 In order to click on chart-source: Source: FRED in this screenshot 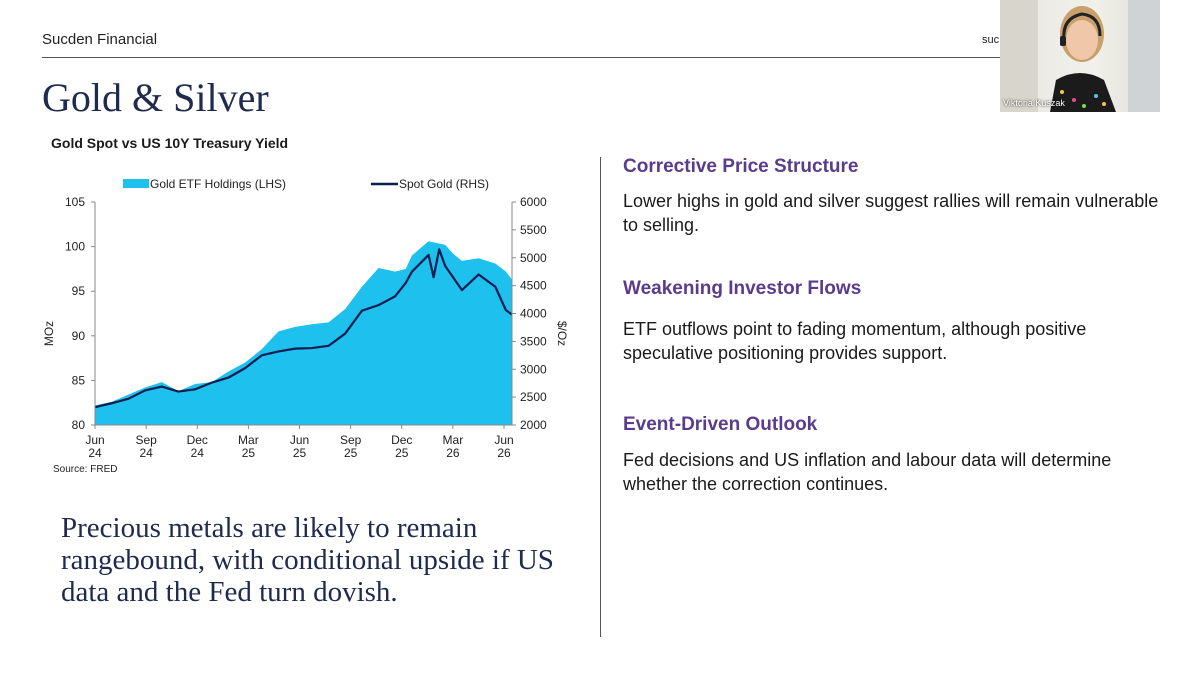, I will do `click(85, 469)`.